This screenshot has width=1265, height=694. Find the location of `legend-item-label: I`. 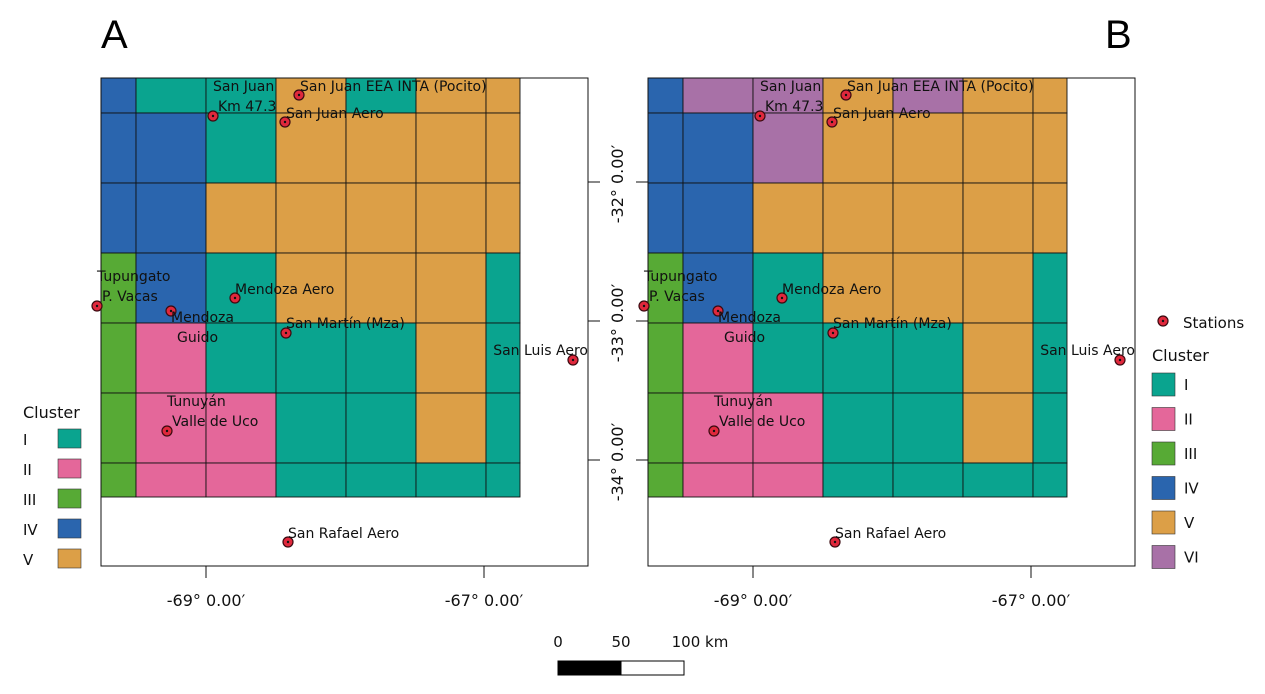

legend-item-label: I is located at coordinates (25, 440).